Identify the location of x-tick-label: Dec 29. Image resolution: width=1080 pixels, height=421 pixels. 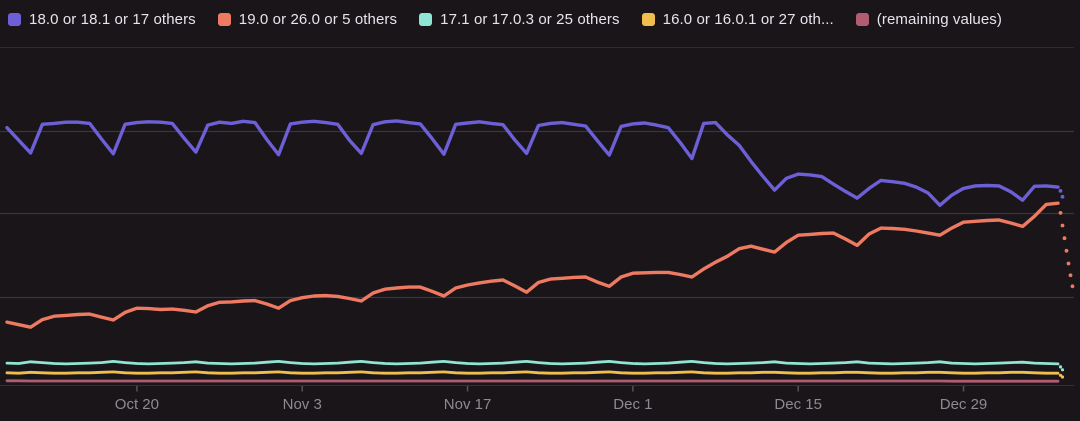
(964, 404).